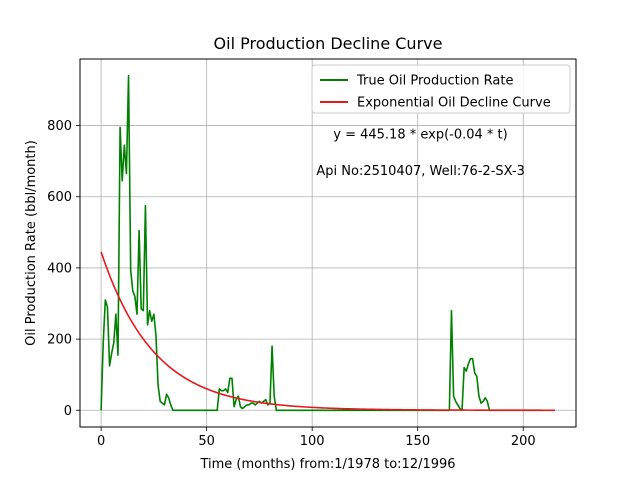 The height and width of the screenshot is (480, 640). Describe the element at coordinates (454, 103) in the screenshot. I see `legend-label-decline-curve: Exponential Oil Decline Curve` at that location.